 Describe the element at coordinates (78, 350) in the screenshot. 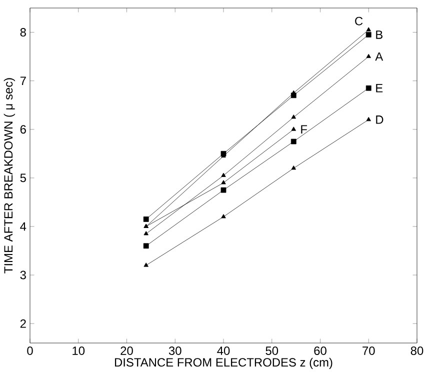

I see `x-tick-label: 10` at that location.